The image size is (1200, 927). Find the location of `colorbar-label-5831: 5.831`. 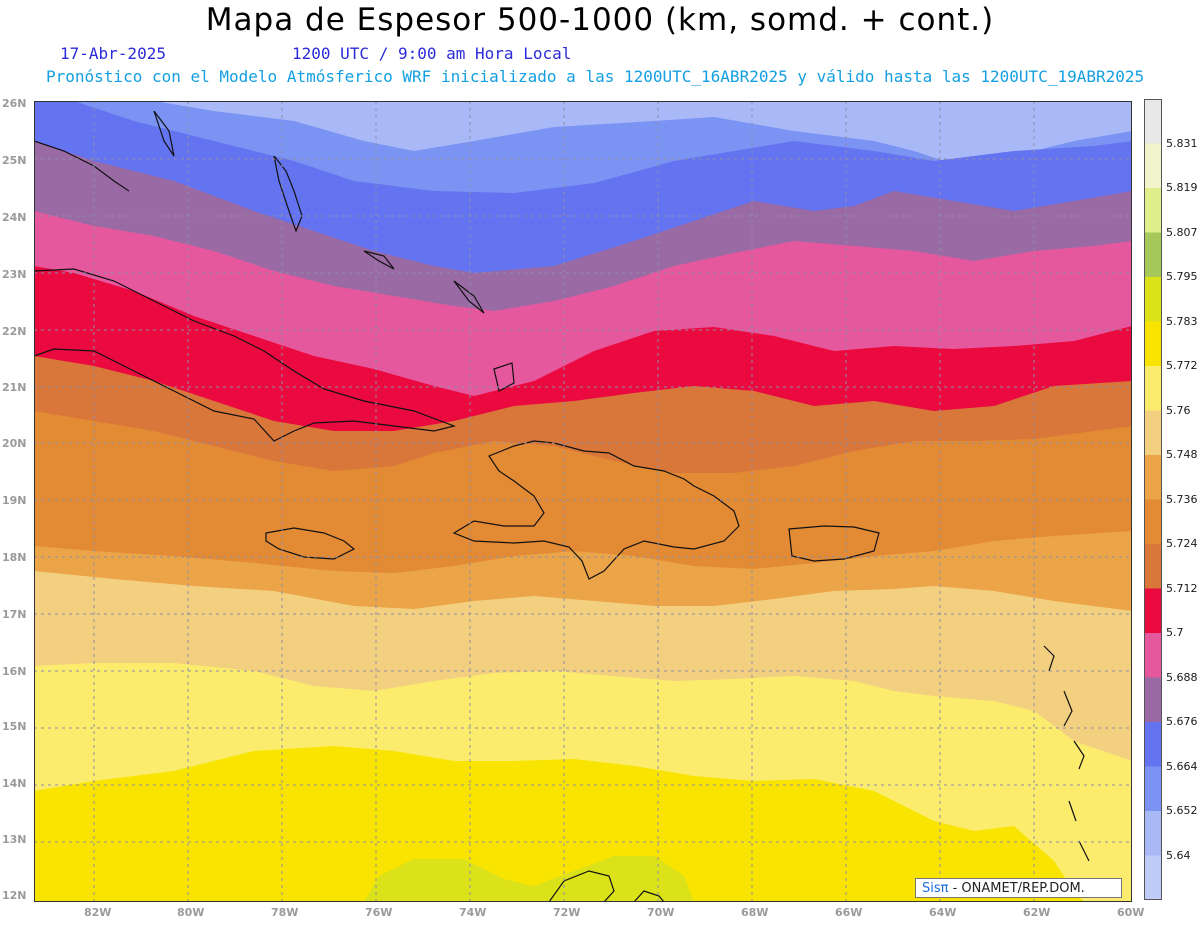

colorbar-label-5831: 5.831 is located at coordinates (1182, 143).